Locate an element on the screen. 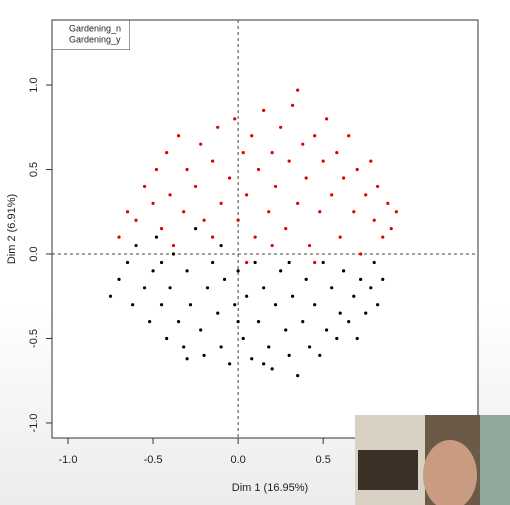 Image resolution: width=510 pixels, height=505 pixels. webcam-shelf is located at coordinates (388, 470).